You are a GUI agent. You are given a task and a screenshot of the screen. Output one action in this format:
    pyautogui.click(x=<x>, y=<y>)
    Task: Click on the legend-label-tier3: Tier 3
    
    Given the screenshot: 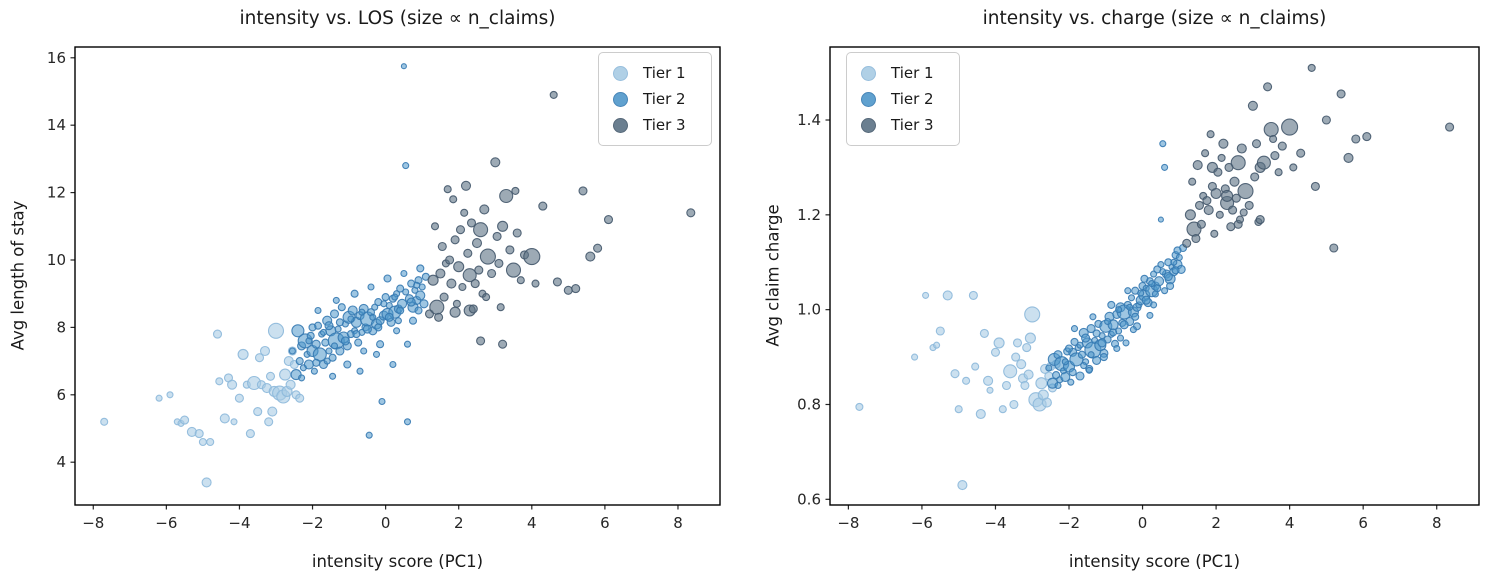 What is the action you would take?
    pyautogui.click(x=664, y=125)
    